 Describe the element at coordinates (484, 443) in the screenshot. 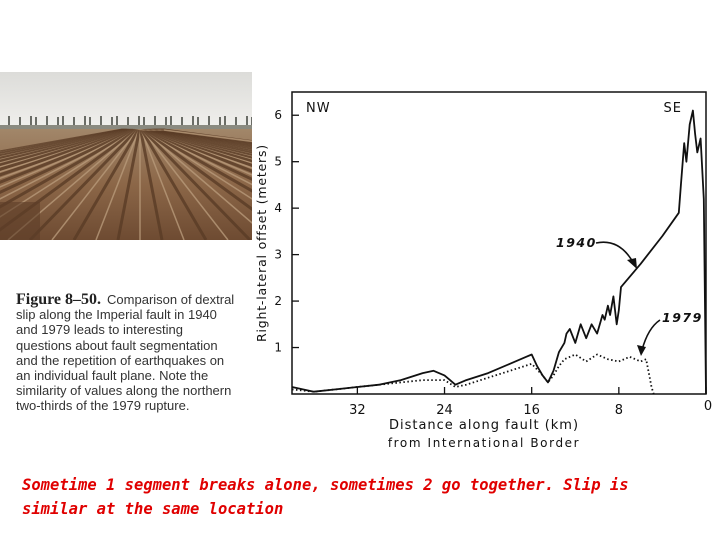

I see `x-axis-sublabel: from International Border` at that location.